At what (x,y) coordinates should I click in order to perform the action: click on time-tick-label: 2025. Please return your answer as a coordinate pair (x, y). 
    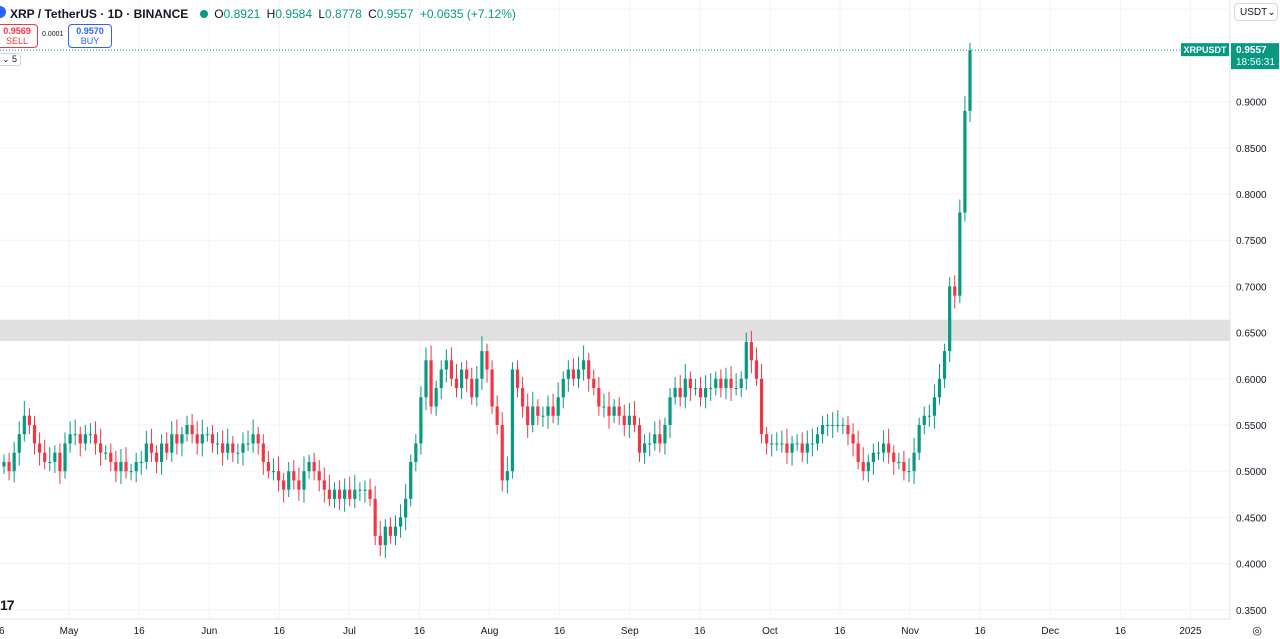
    Looking at the image, I should click on (1190, 631).